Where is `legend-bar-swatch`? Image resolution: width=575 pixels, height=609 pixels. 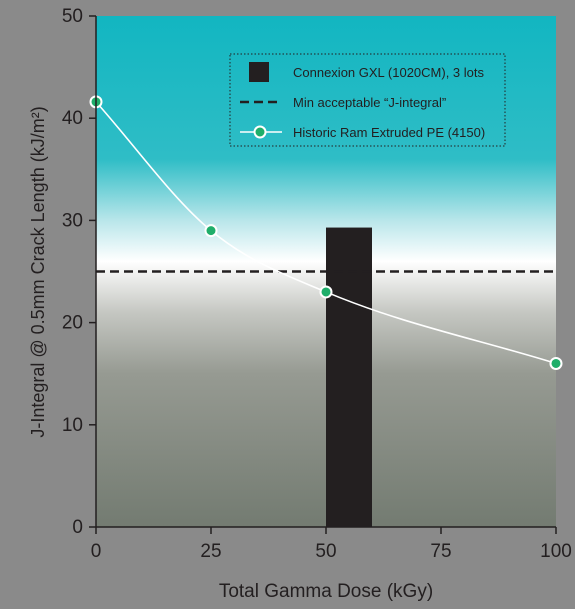
legend-bar-swatch is located at coordinates (259, 72).